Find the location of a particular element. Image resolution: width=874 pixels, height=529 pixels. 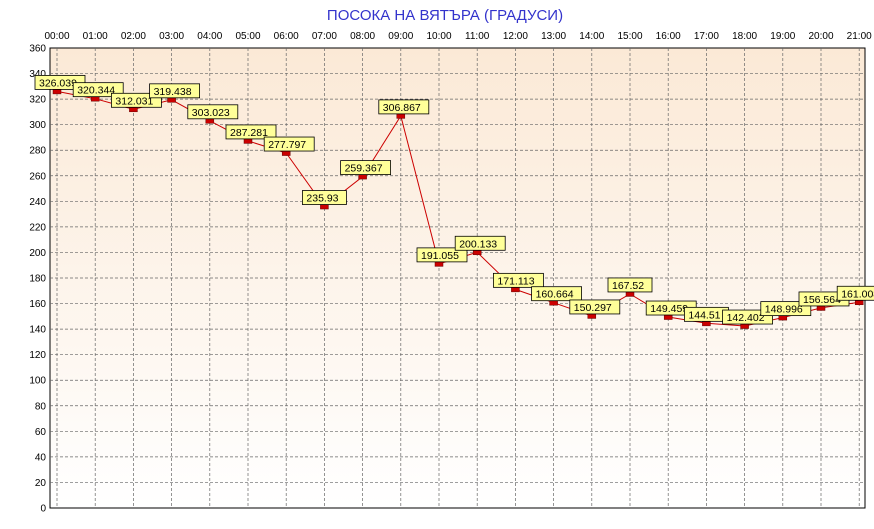

x-tick-label: 13:00 is located at coordinates (553, 36).